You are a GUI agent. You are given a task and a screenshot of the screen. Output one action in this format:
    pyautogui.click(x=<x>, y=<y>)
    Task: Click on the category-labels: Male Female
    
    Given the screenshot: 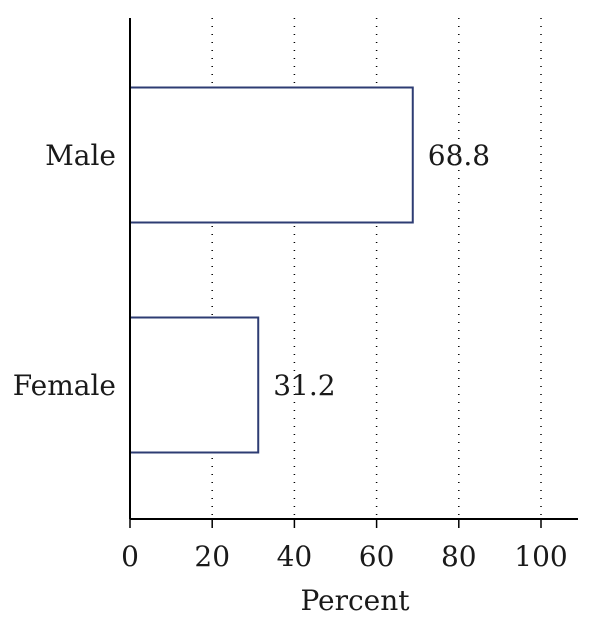 What is the action you would take?
    pyautogui.click(x=64, y=270)
    